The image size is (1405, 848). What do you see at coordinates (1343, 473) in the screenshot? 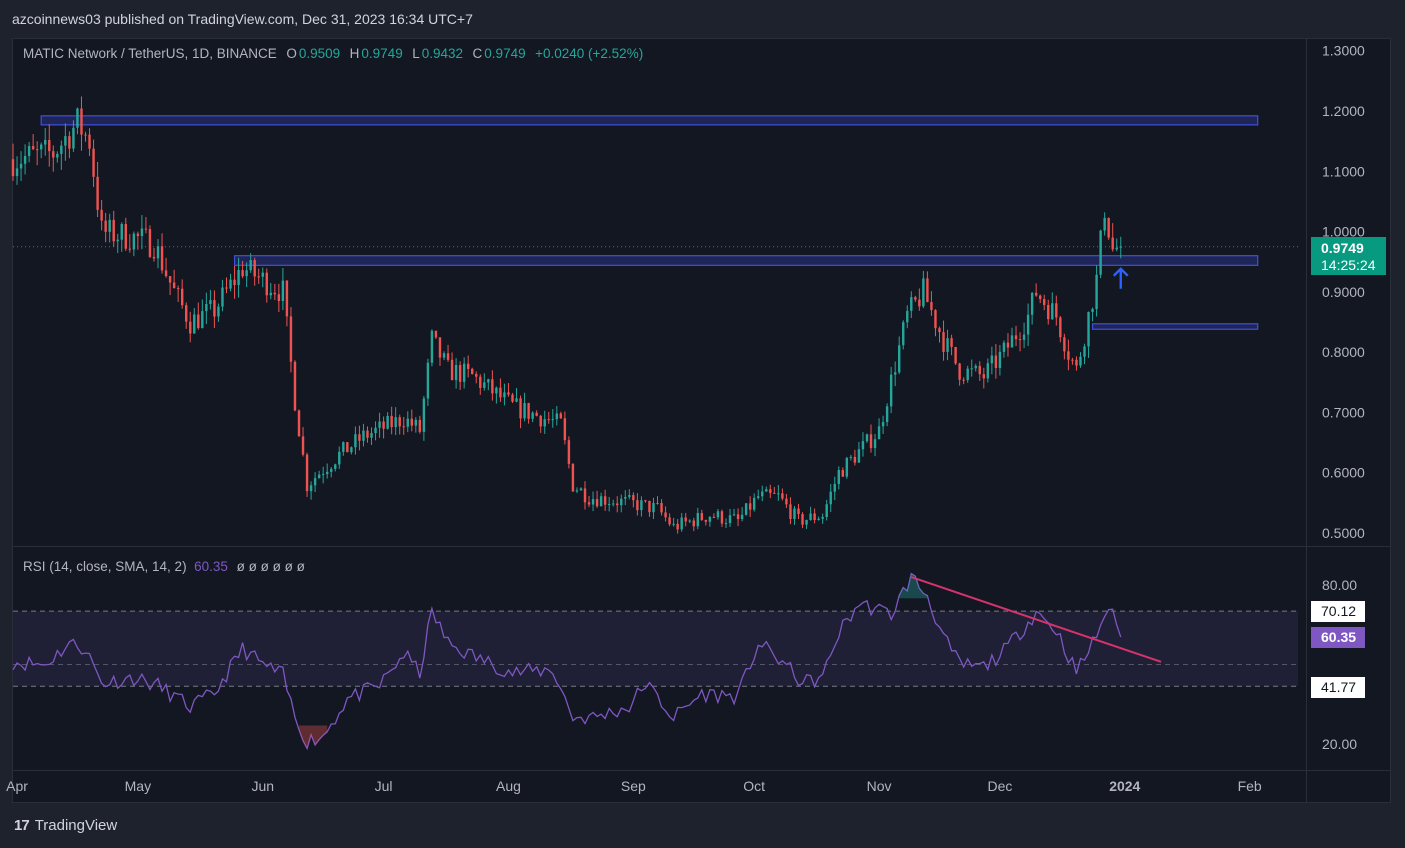
I see `price-tick-label: 0.6000` at bounding box center [1343, 473].